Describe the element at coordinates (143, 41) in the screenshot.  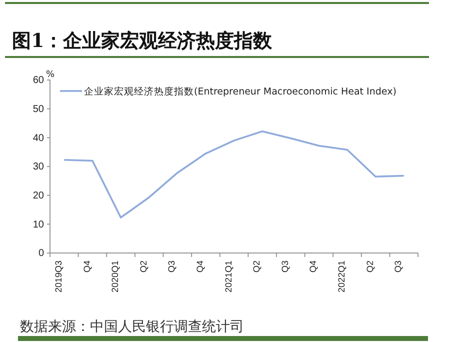
I see `chart-title: 图1：企业家宏观经济热度指数` at that location.